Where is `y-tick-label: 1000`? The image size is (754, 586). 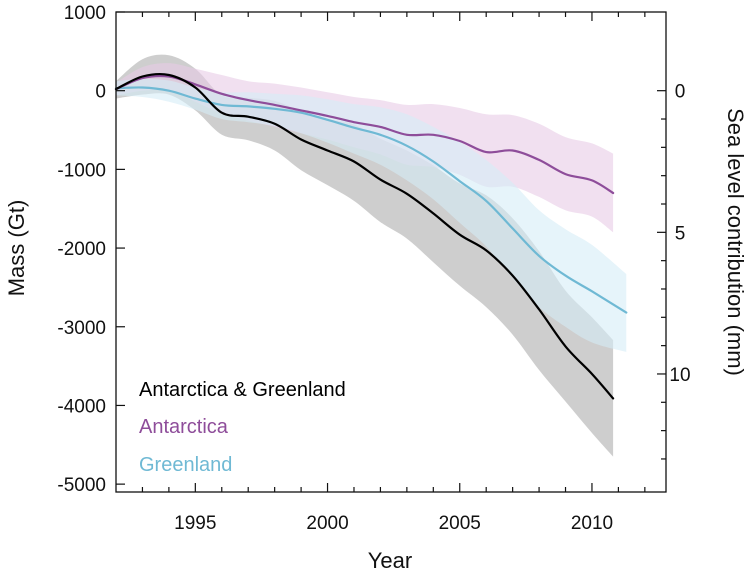
y-tick-label: 1000 is located at coordinates (85, 13).